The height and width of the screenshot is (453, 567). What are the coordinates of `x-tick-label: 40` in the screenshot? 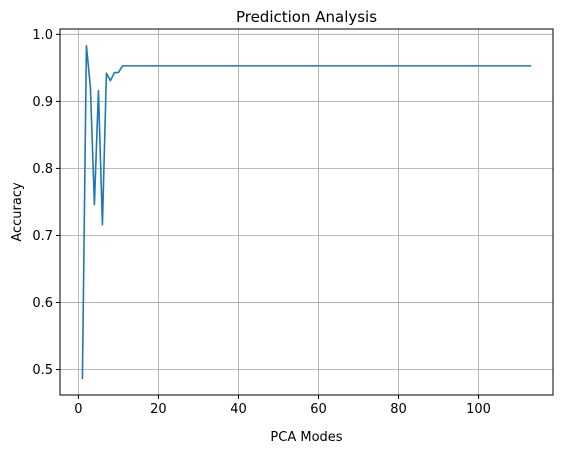 It's located at (238, 409).